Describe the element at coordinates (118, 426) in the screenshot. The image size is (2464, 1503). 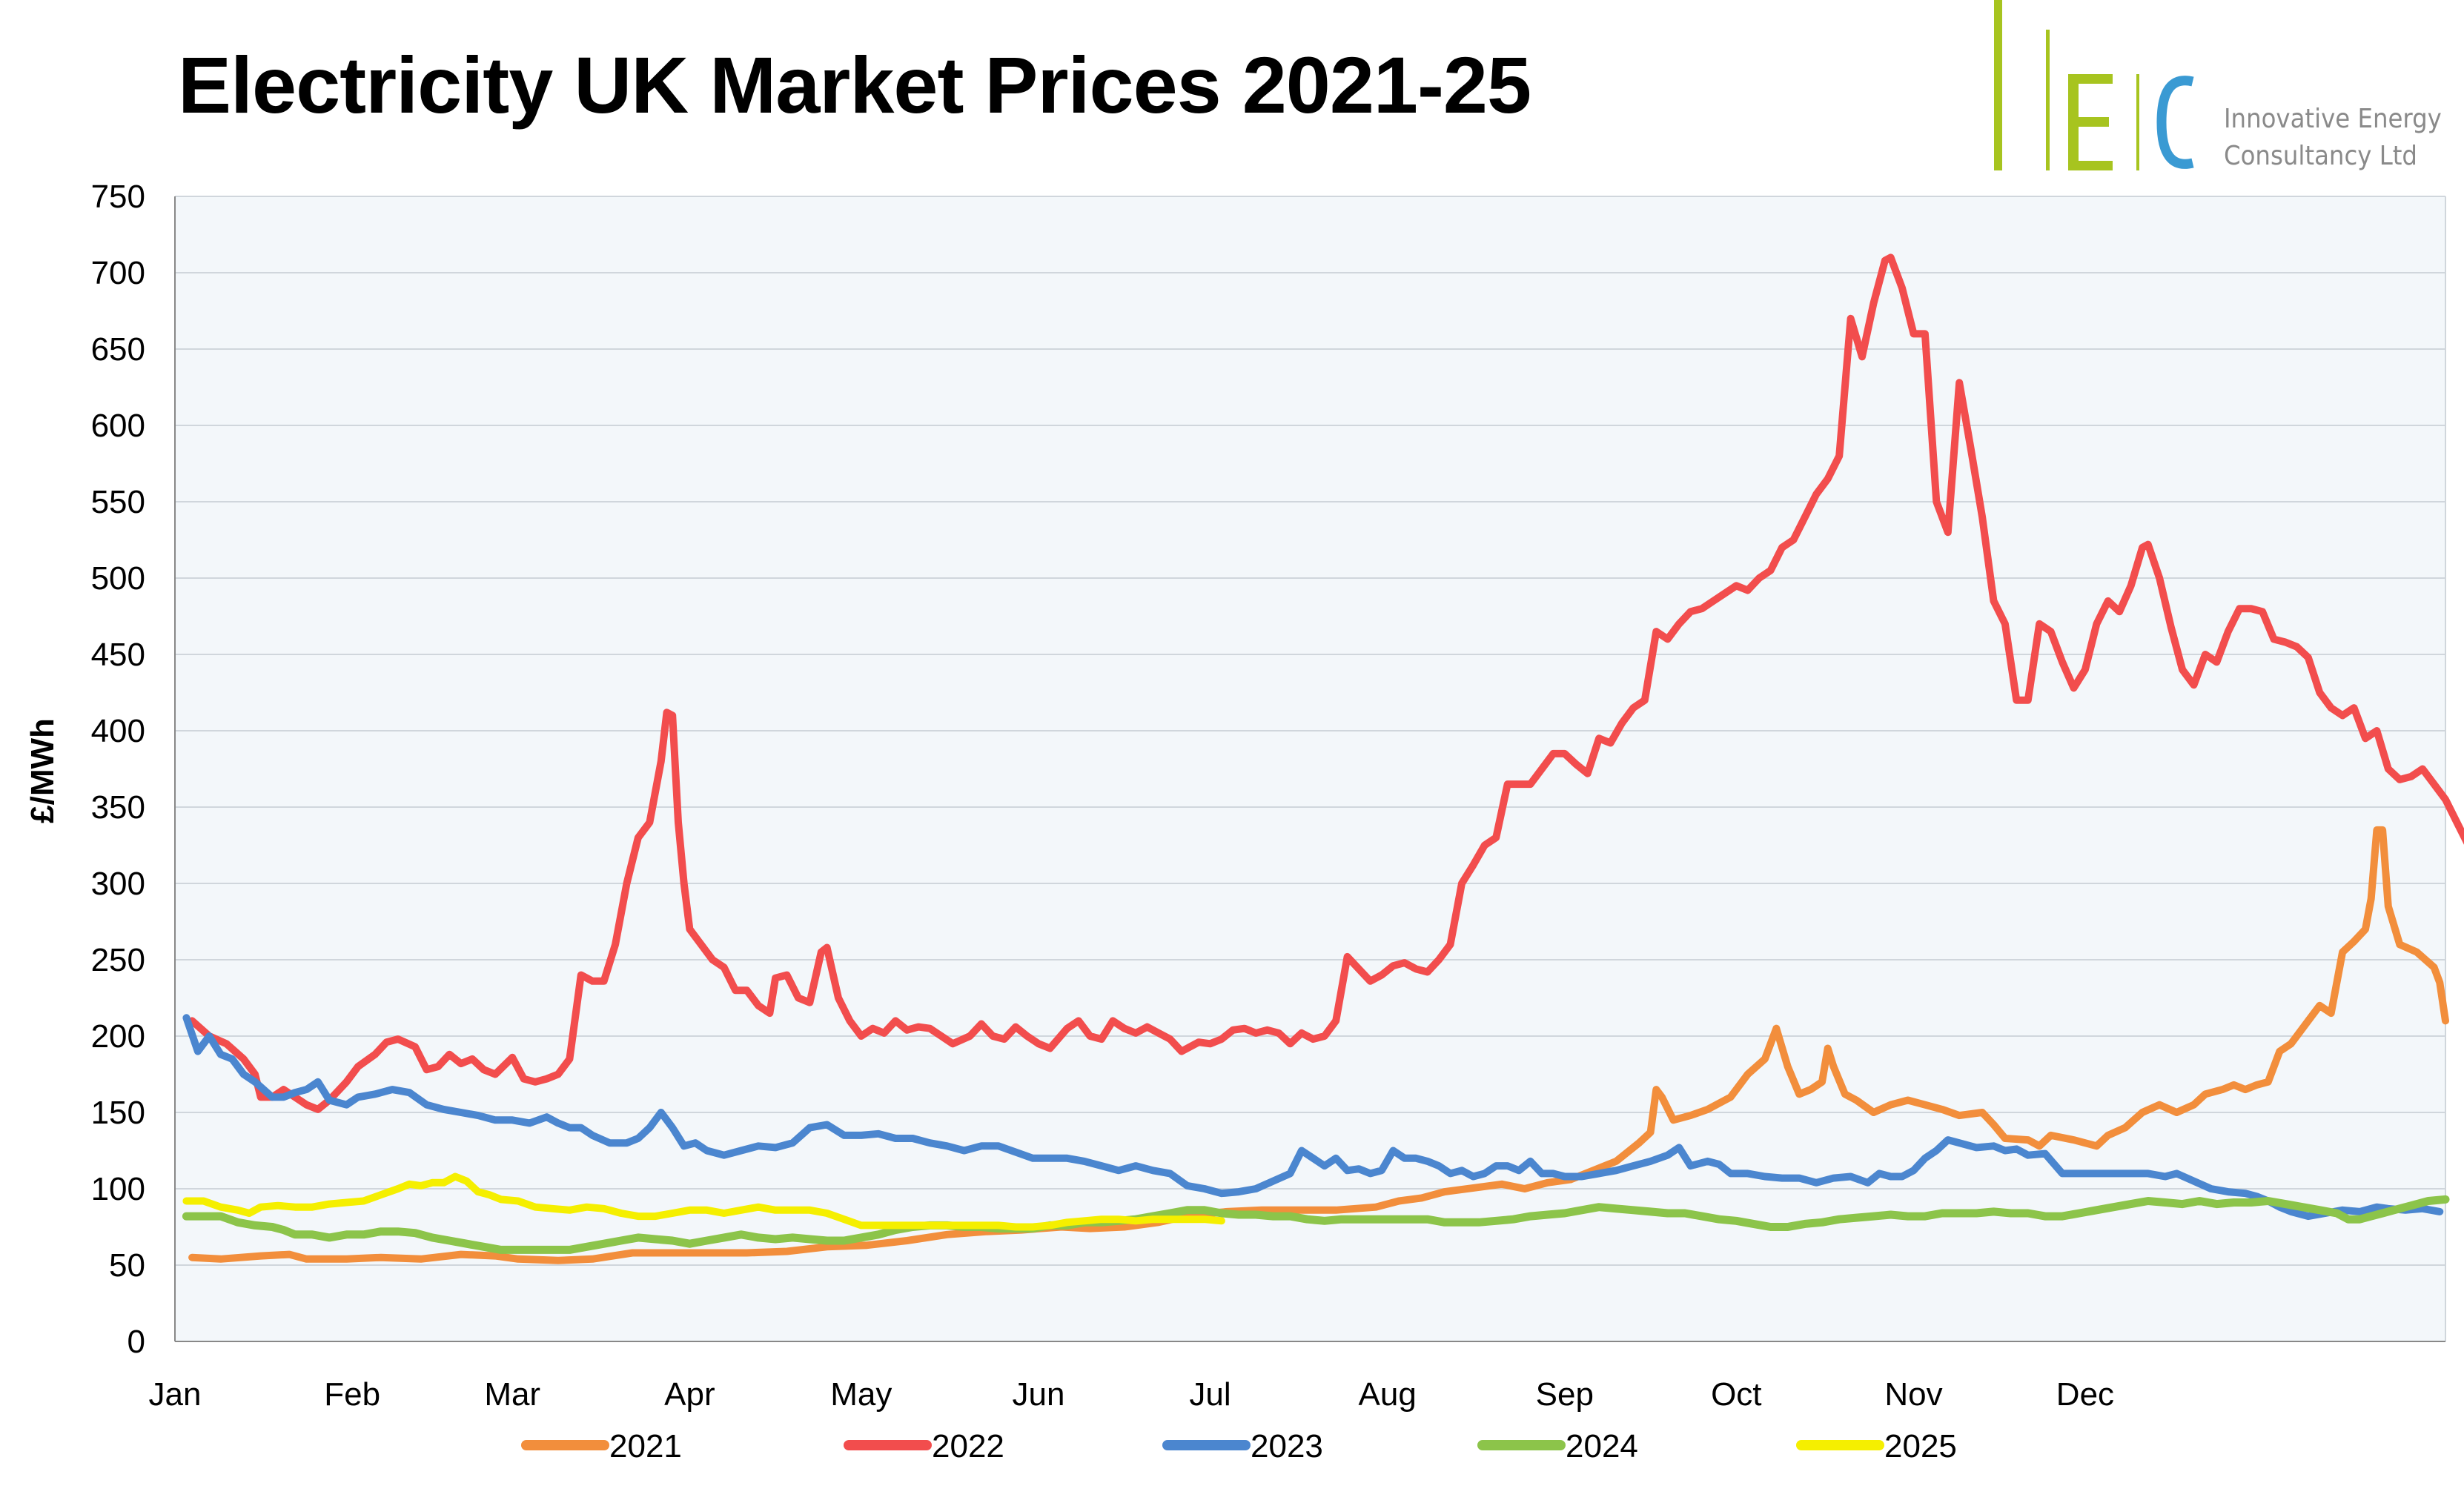
I see `y-tick-label: 600` at that location.